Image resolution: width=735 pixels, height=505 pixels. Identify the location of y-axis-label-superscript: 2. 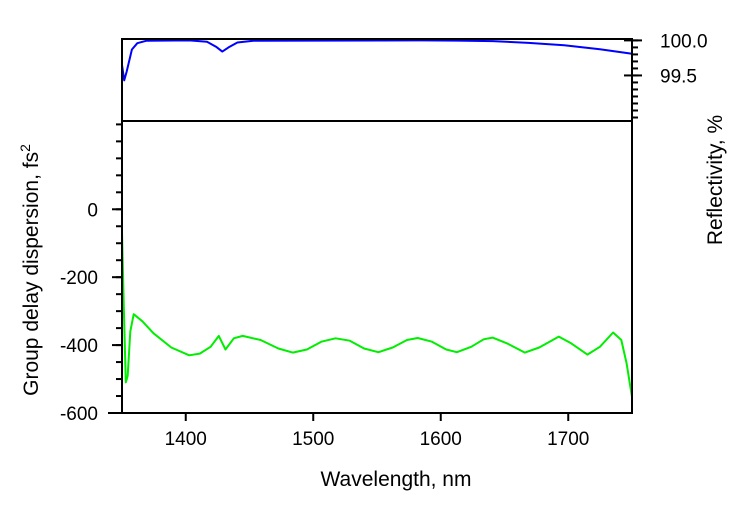
(25, 148).